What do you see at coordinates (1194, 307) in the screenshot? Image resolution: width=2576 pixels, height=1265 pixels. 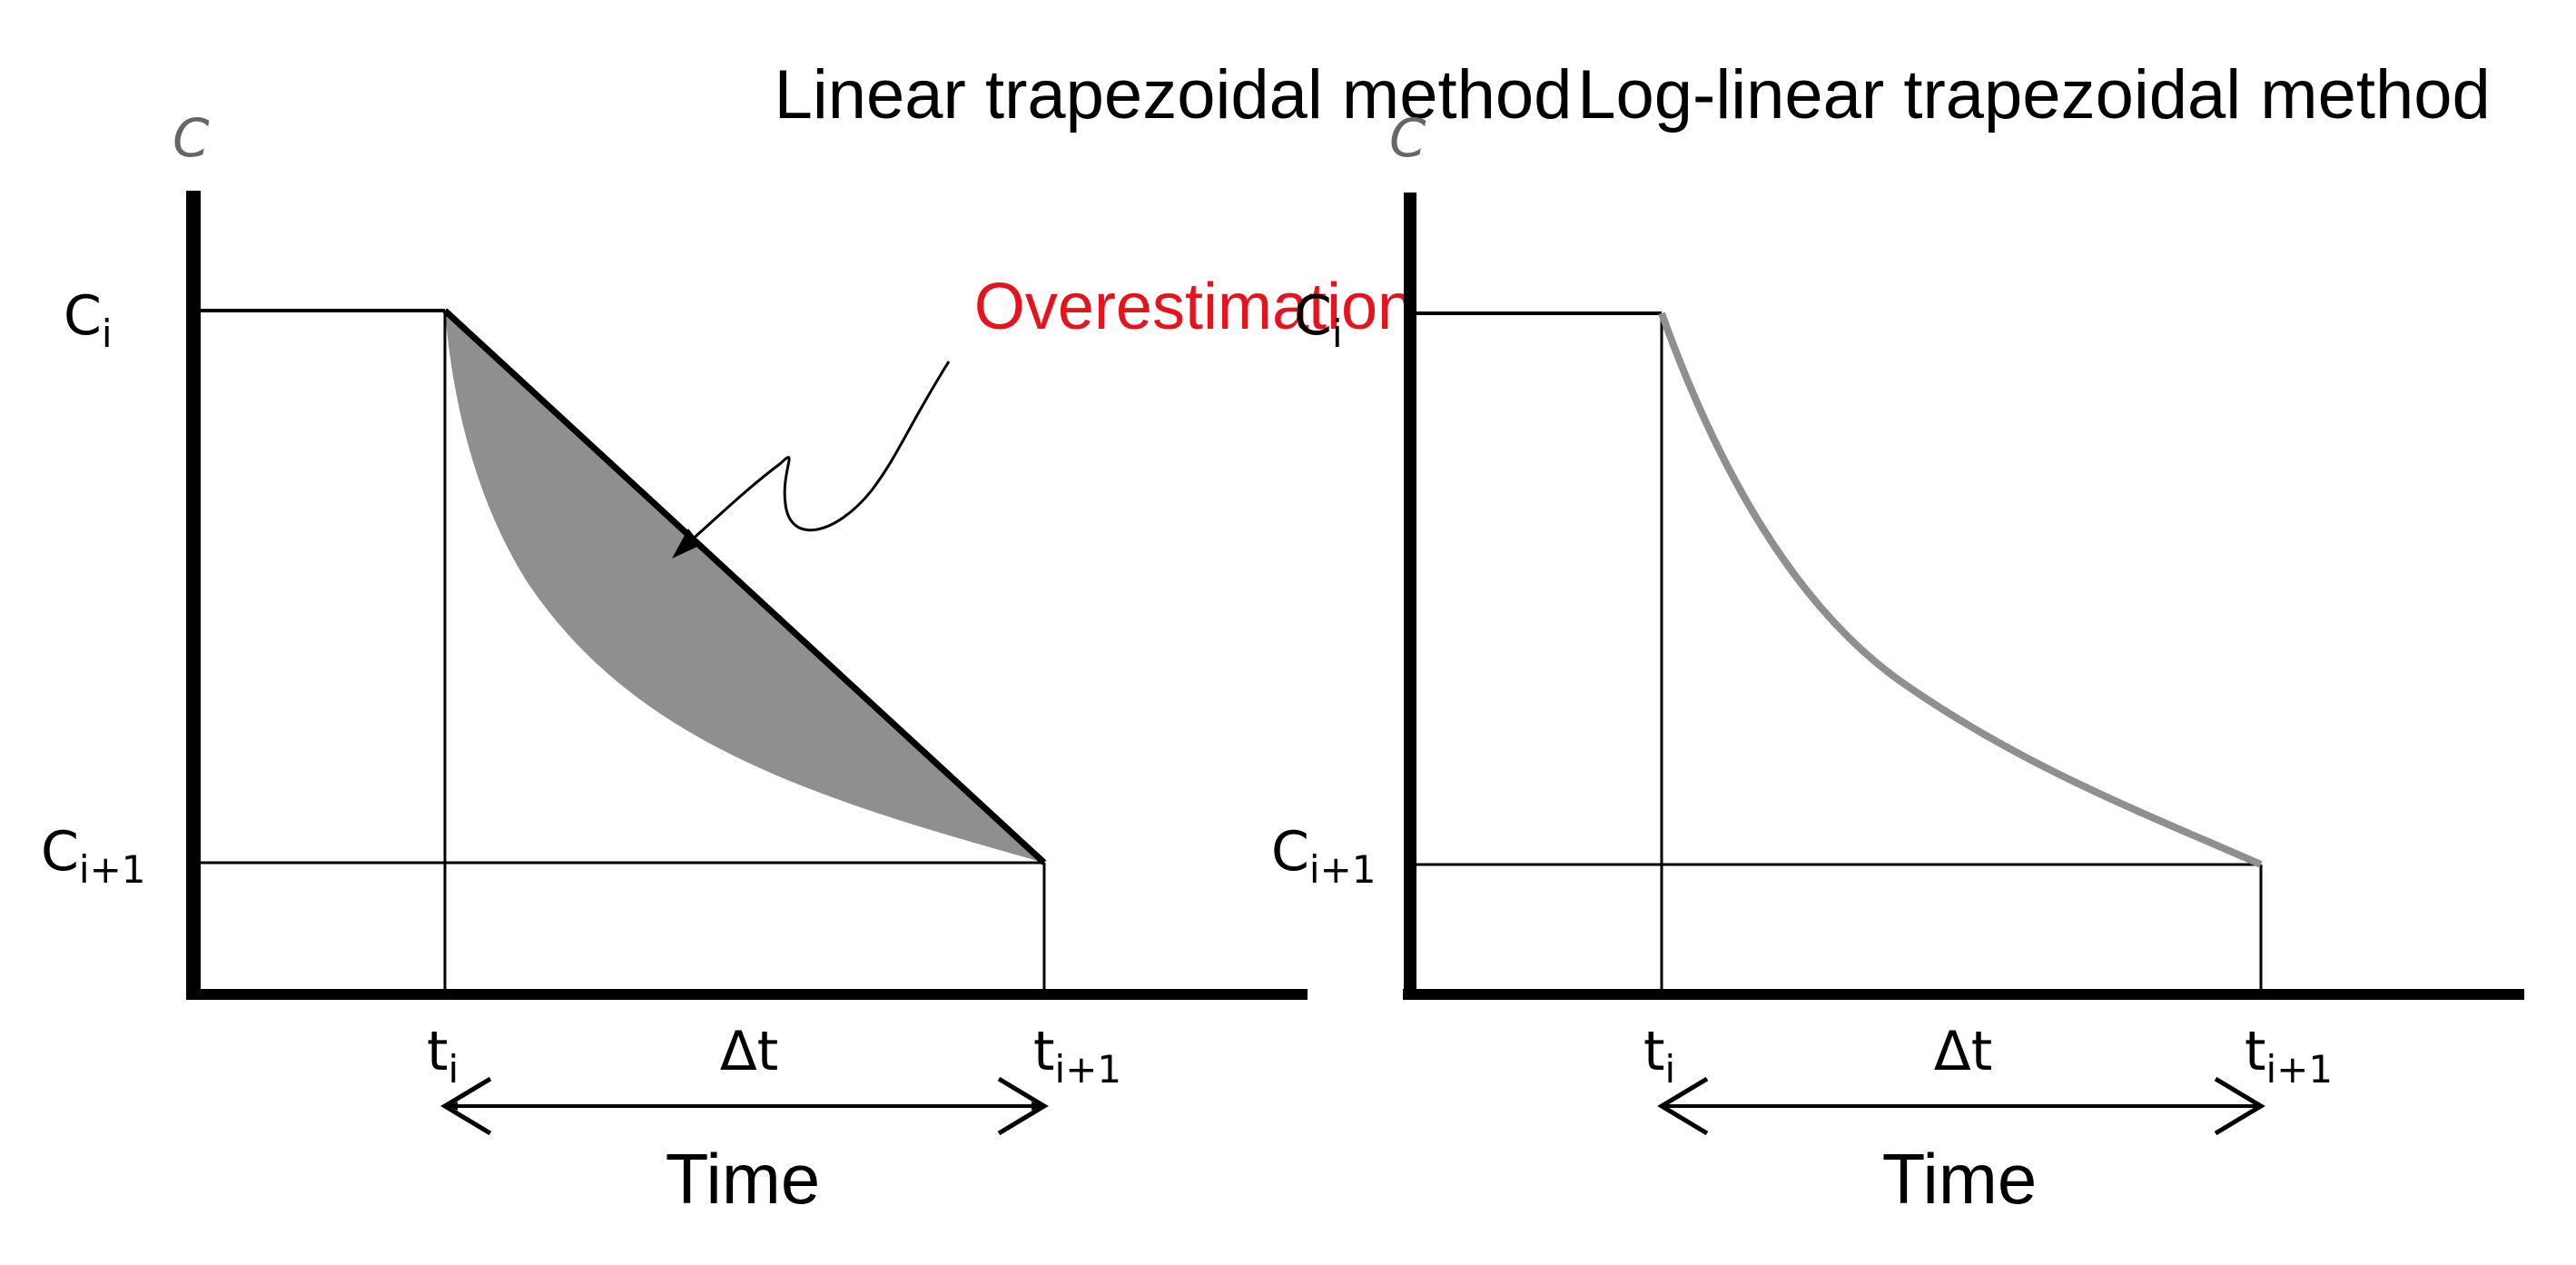 I see `overestimation-label: Overestimation` at bounding box center [1194, 307].